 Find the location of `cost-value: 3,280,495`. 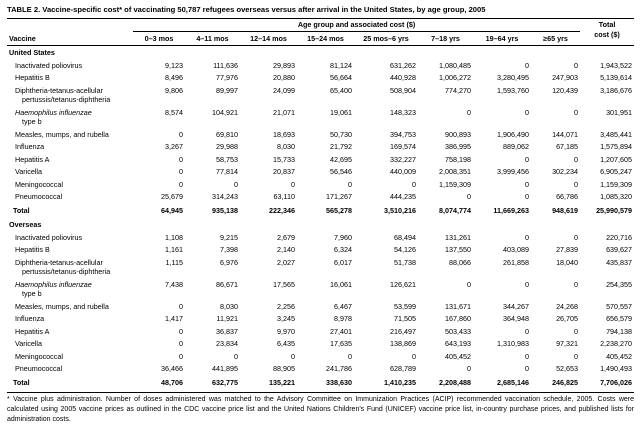

cost-value: 3,280,495 is located at coordinates (513, 78).